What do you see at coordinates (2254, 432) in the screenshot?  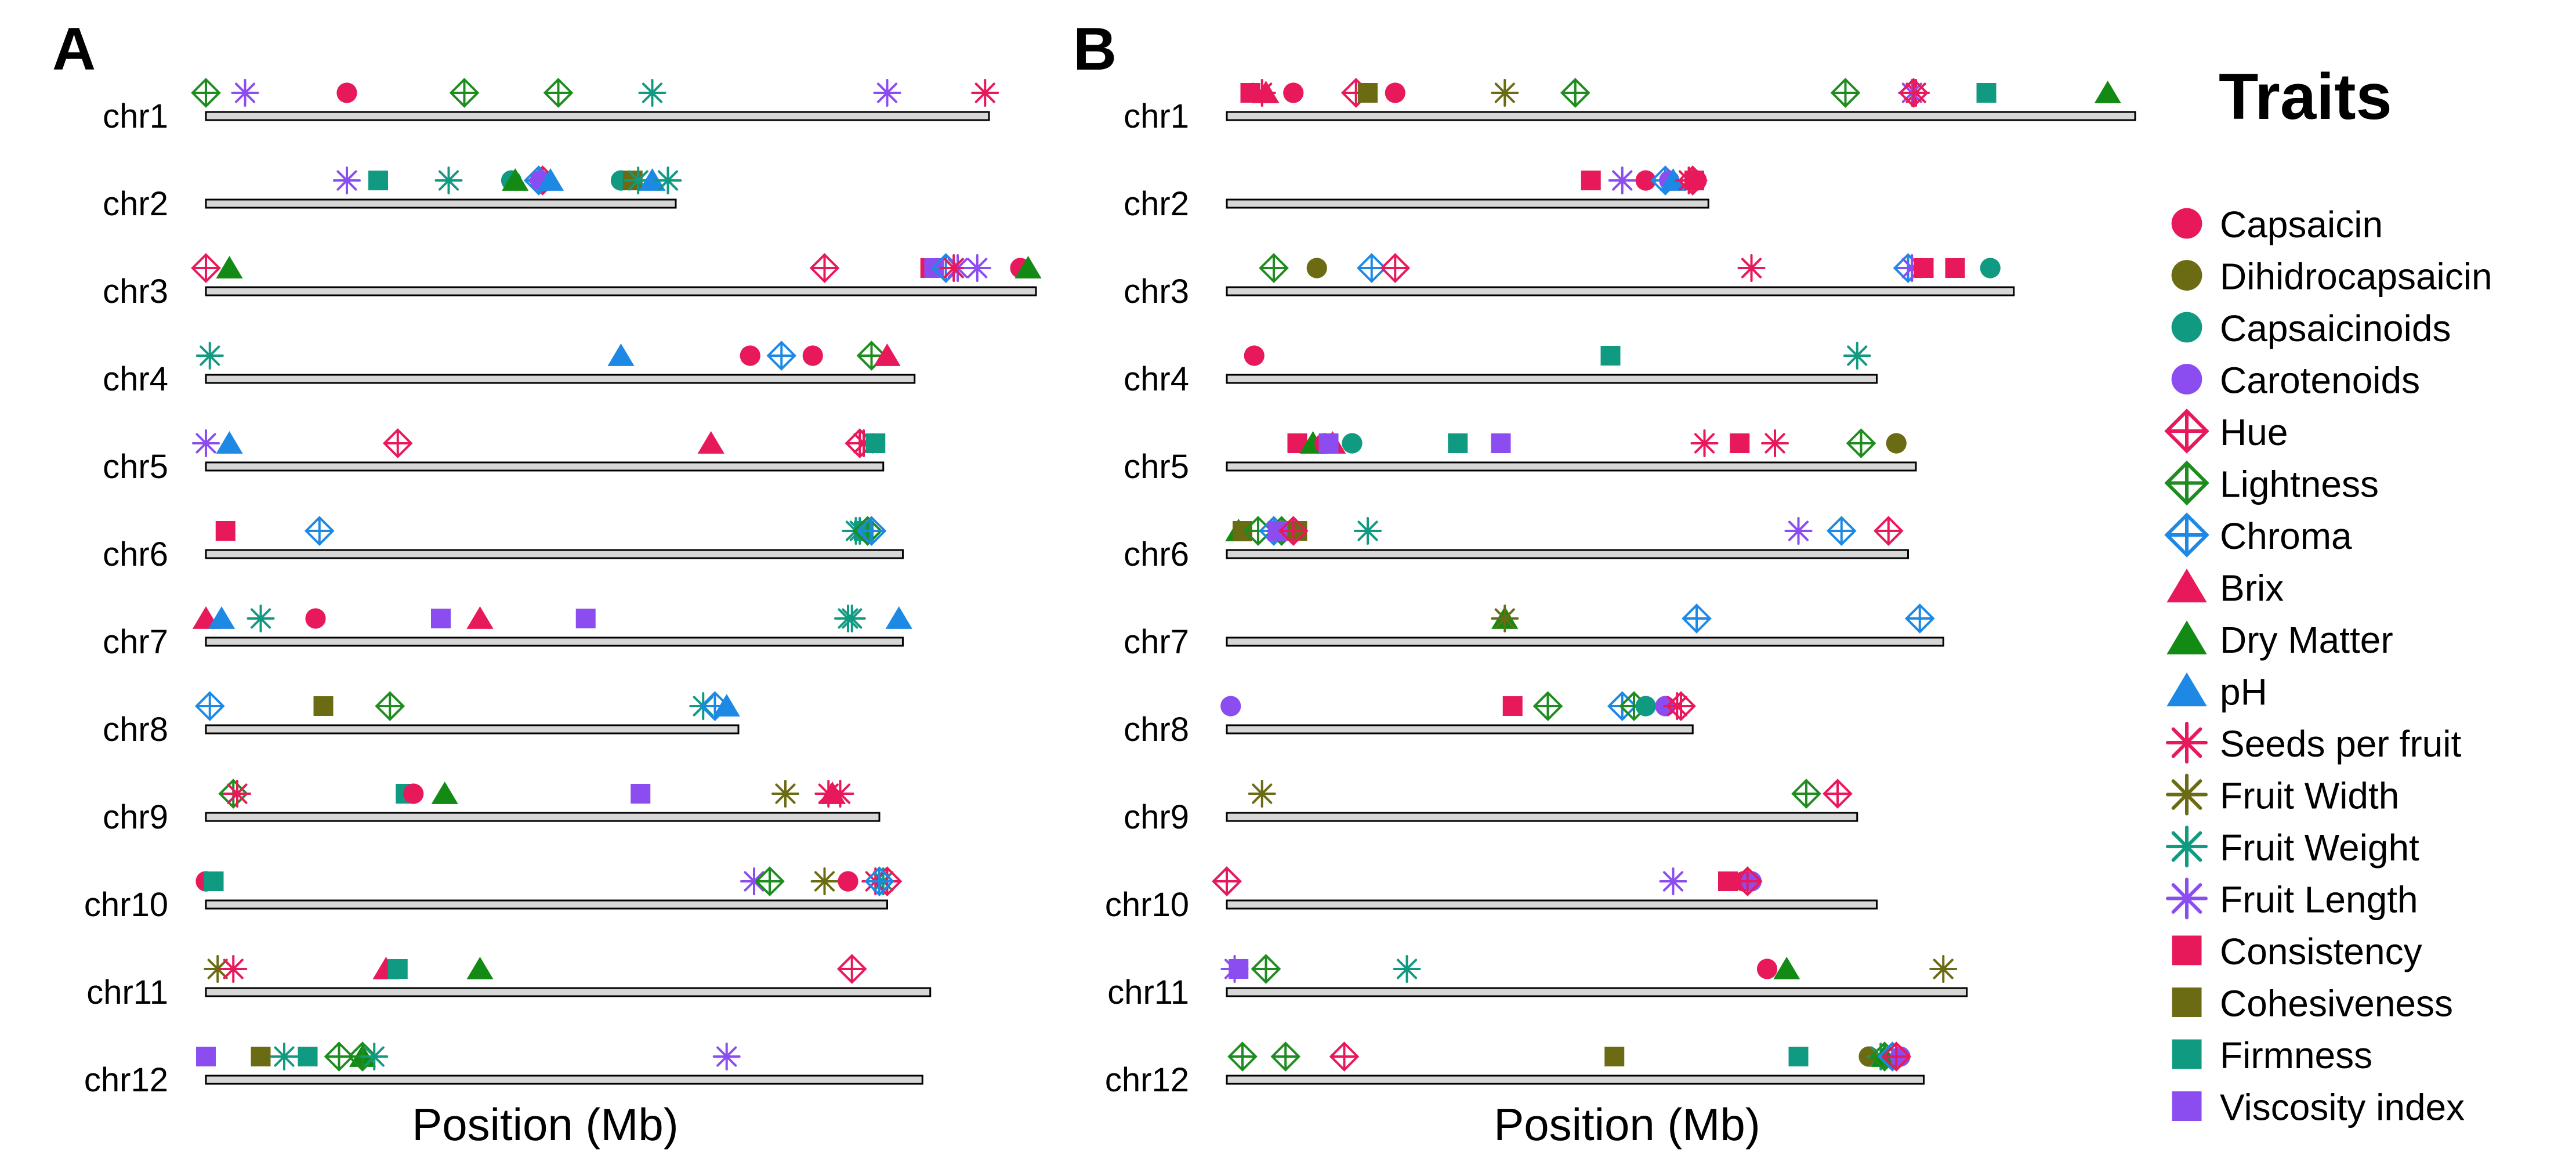 I see `legend-label: Hue` at bounding box center [2254, 432].